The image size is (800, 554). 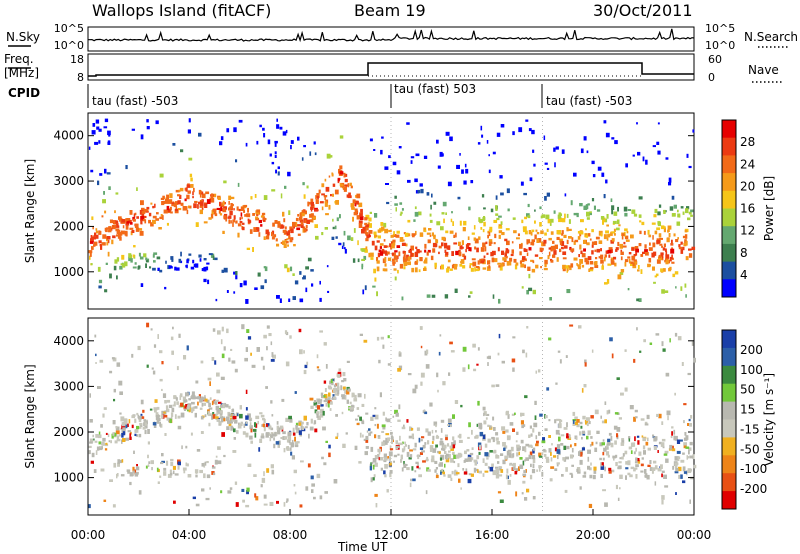 What do you see at coordinates (729, 500) in the screenshot?
I see `colorbar-segment` at bounding box center [729, 500].